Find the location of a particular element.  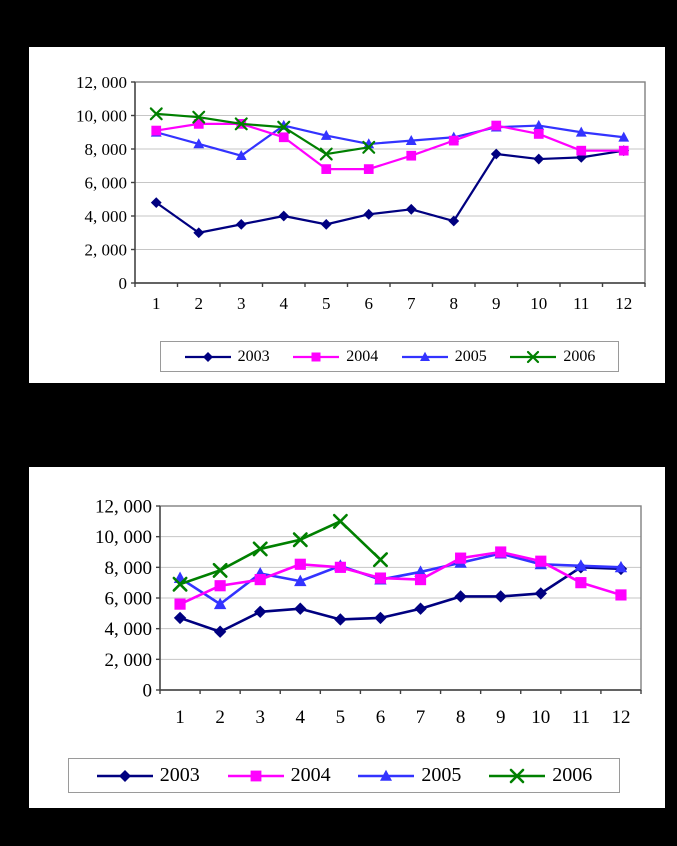

y-axis-tick-labels: 0 2, 000 4, 000 6, 000 8, 000 10, 000 12, 000 is located at coordinates (101, 183).